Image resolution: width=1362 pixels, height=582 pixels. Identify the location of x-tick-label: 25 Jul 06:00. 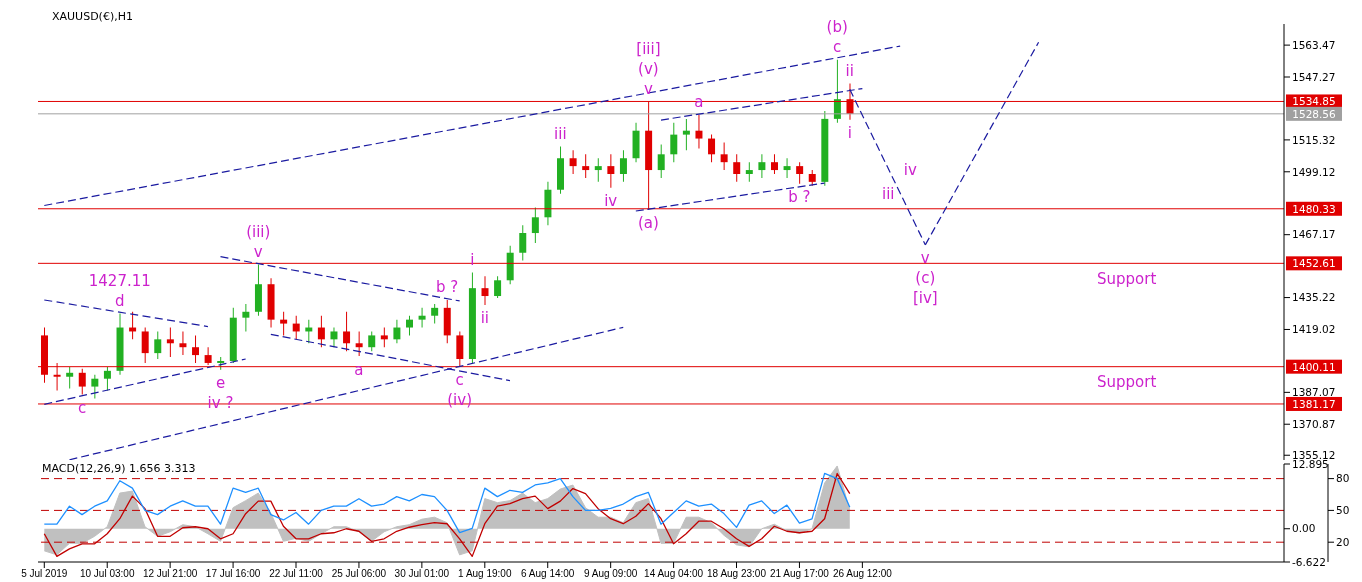
(359, 574).